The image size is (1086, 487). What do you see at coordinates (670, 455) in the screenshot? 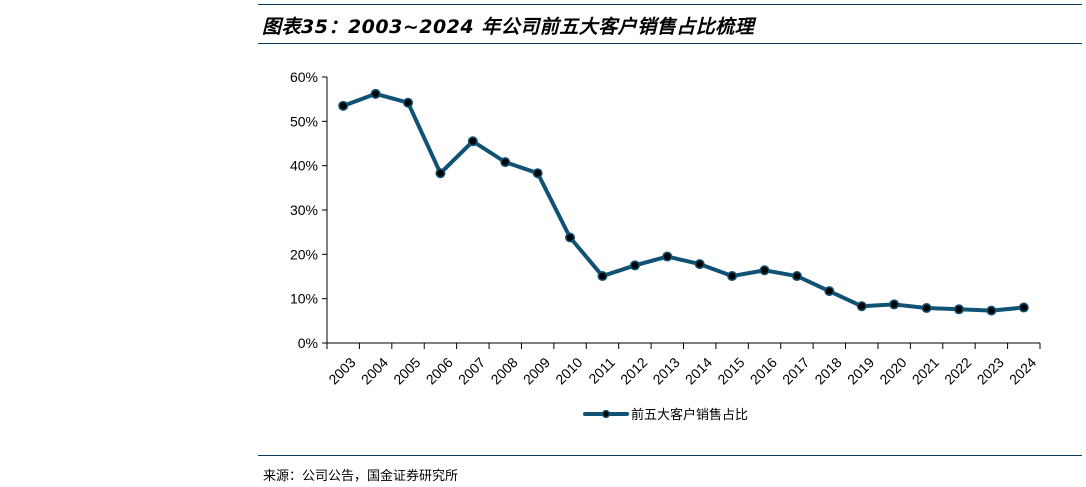
I see `bottom-rule` at bounding box center [670, 455].